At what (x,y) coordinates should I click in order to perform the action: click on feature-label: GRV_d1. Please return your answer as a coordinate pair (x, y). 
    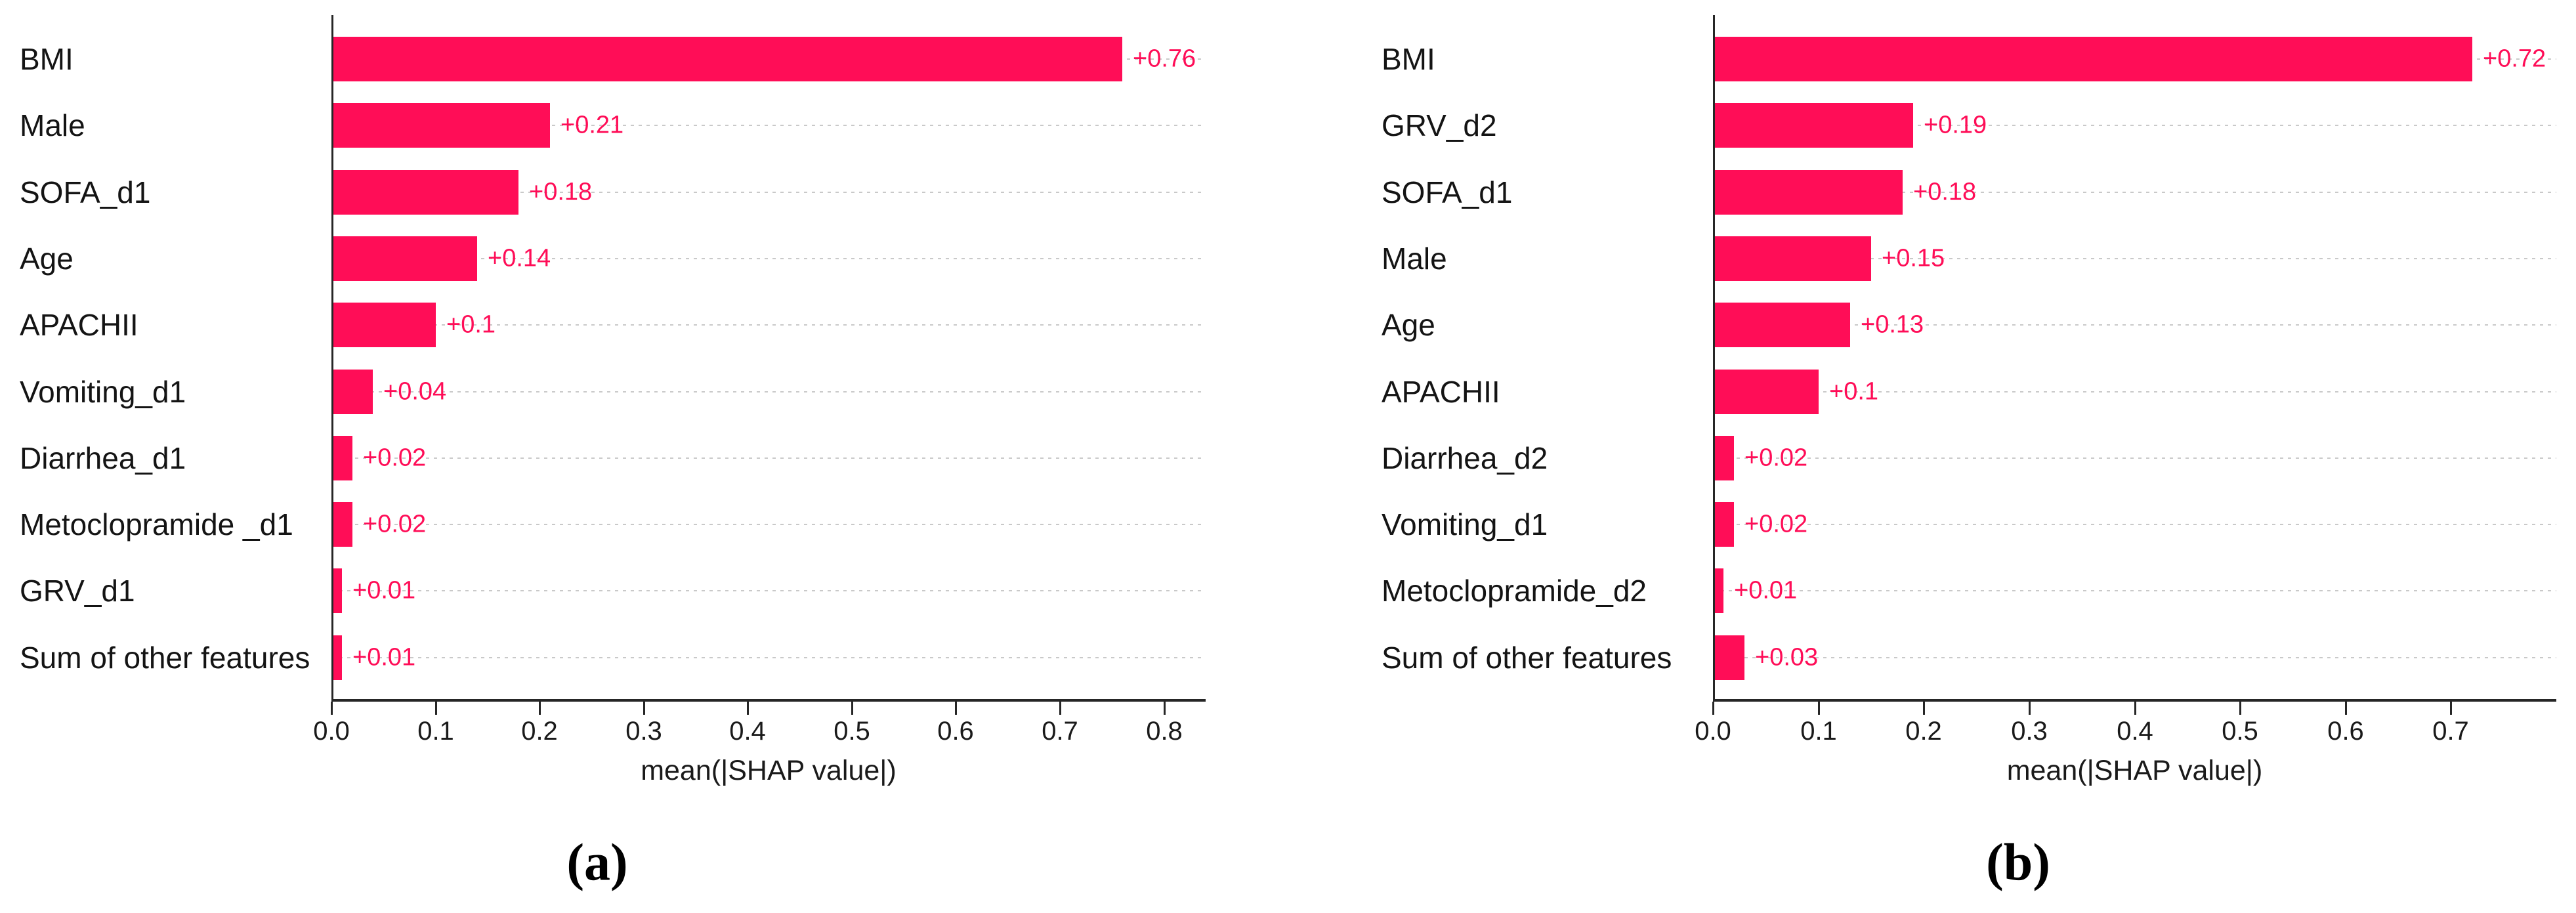
    Looking at the image, I should click on (77, 591).